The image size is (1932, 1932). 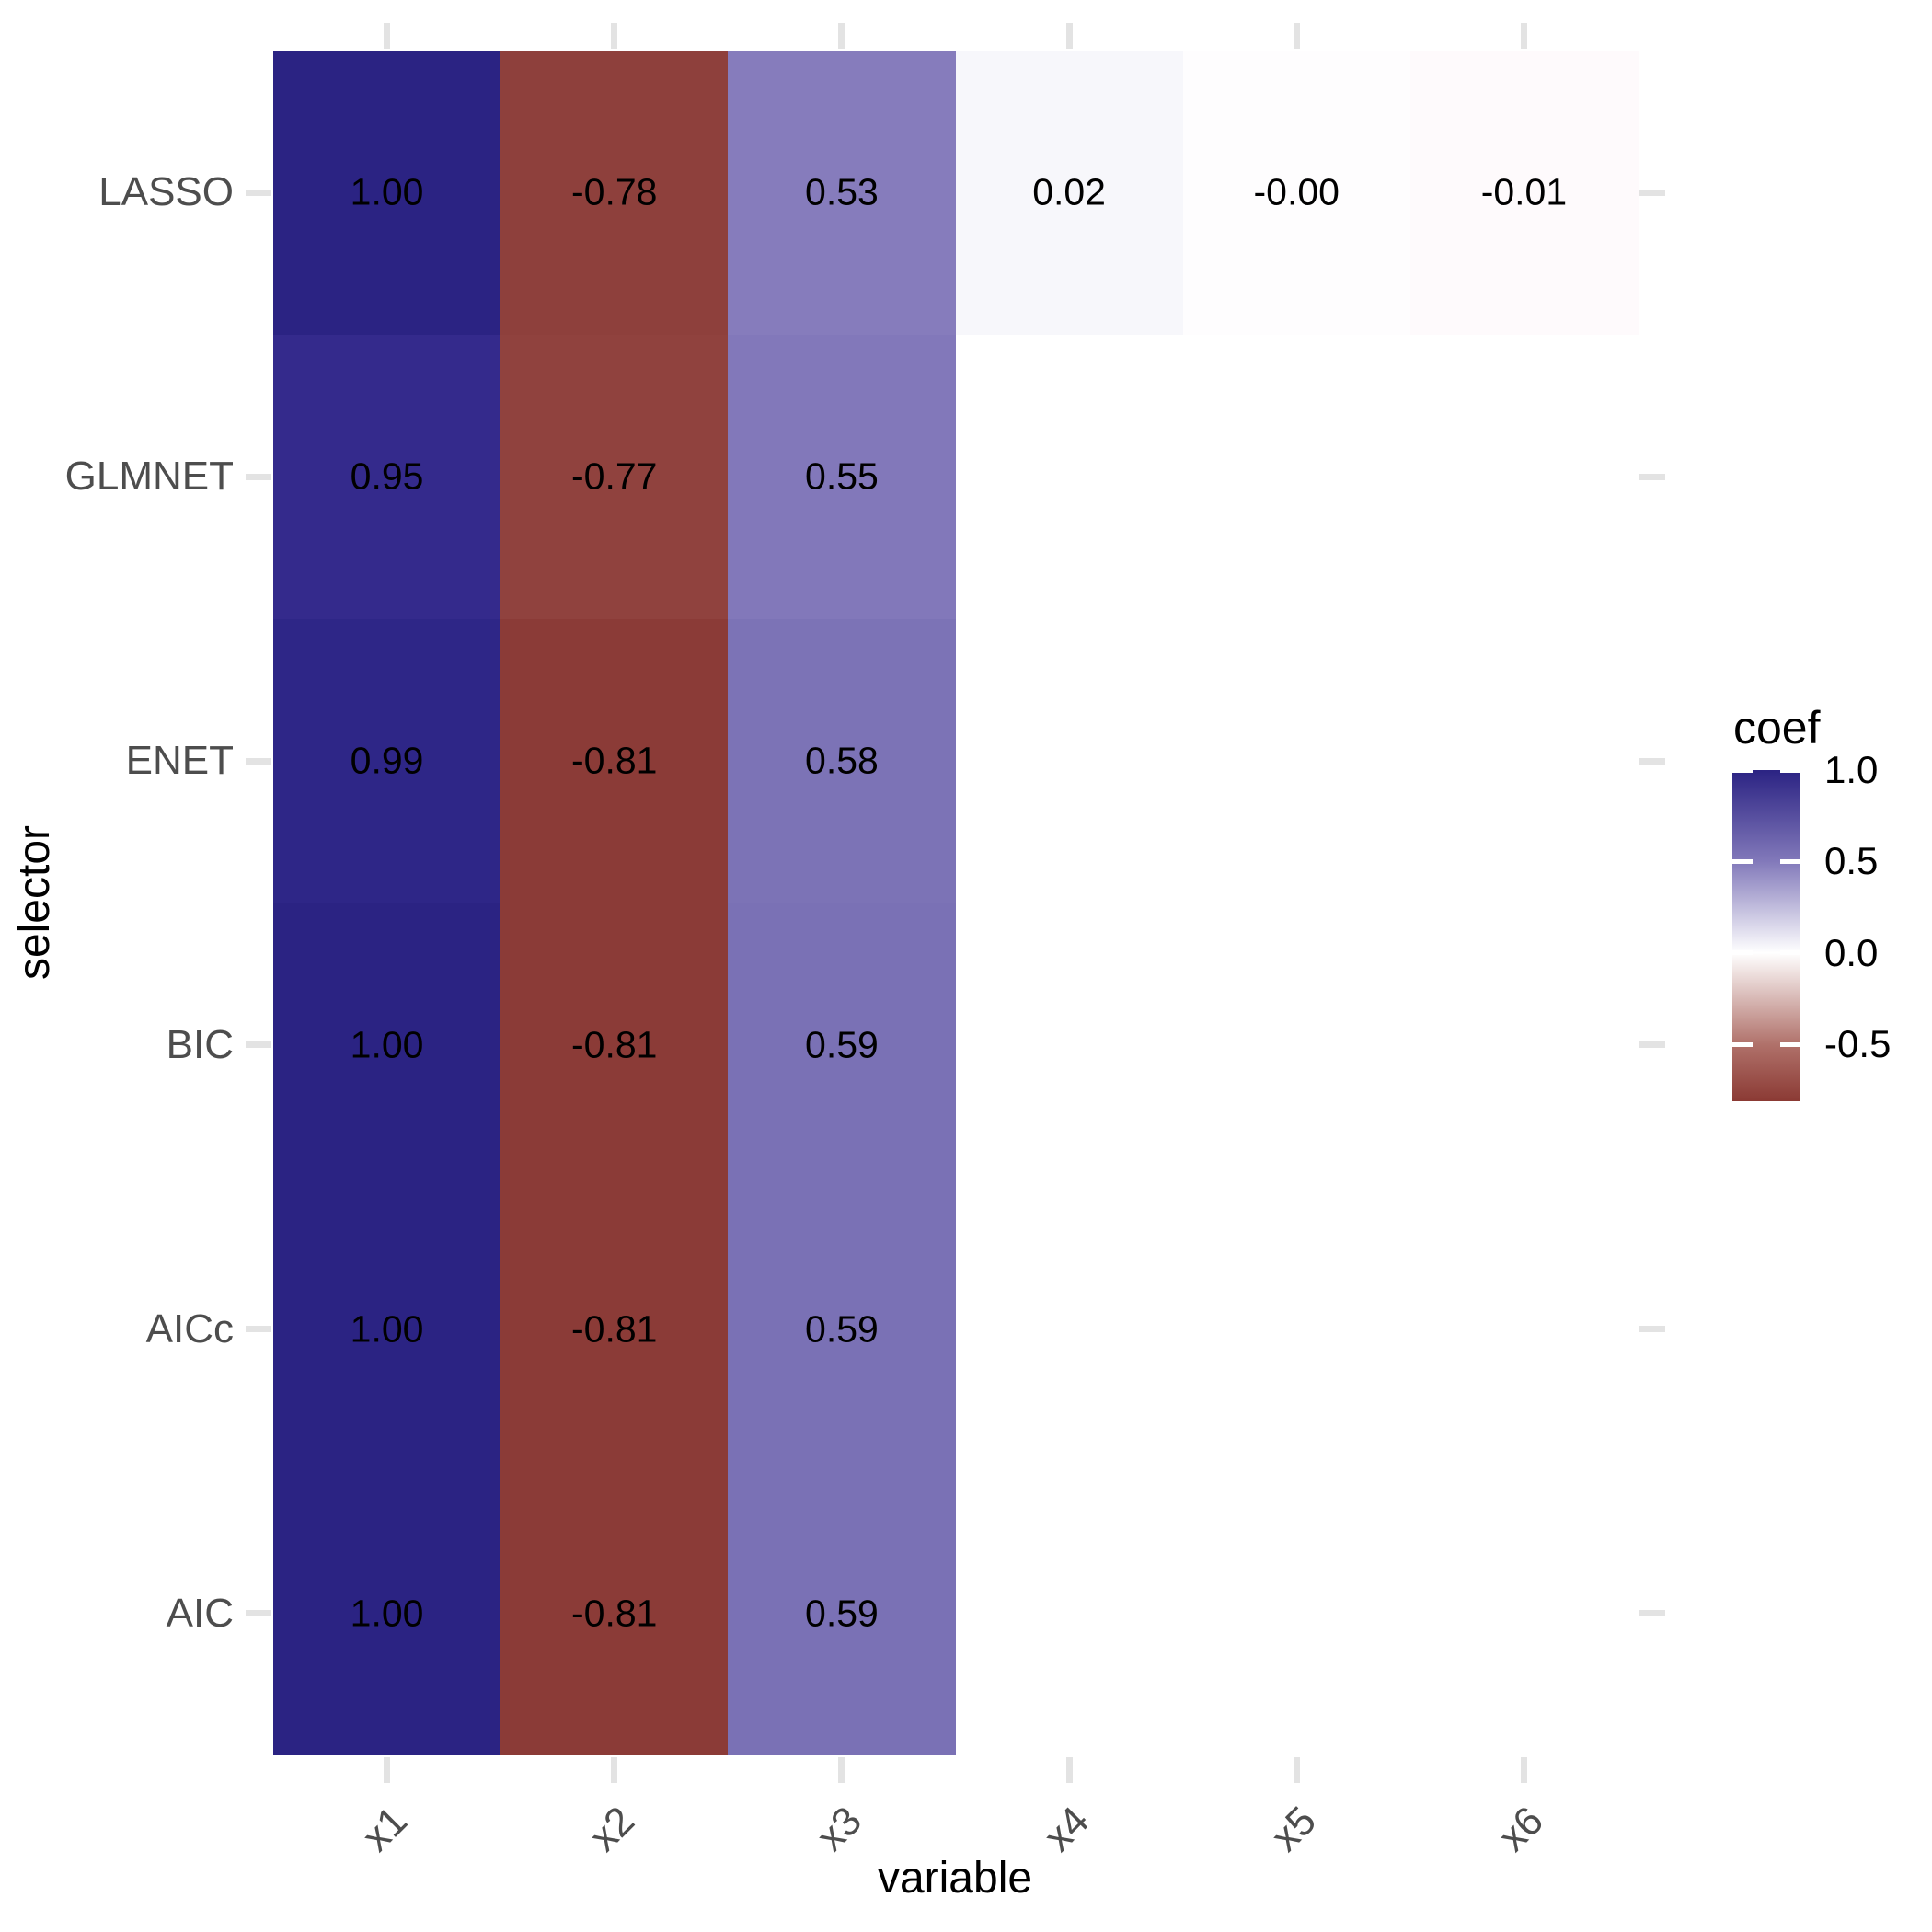 I want to click on y-axis-label: LASSO, so click(x=166, y=192).